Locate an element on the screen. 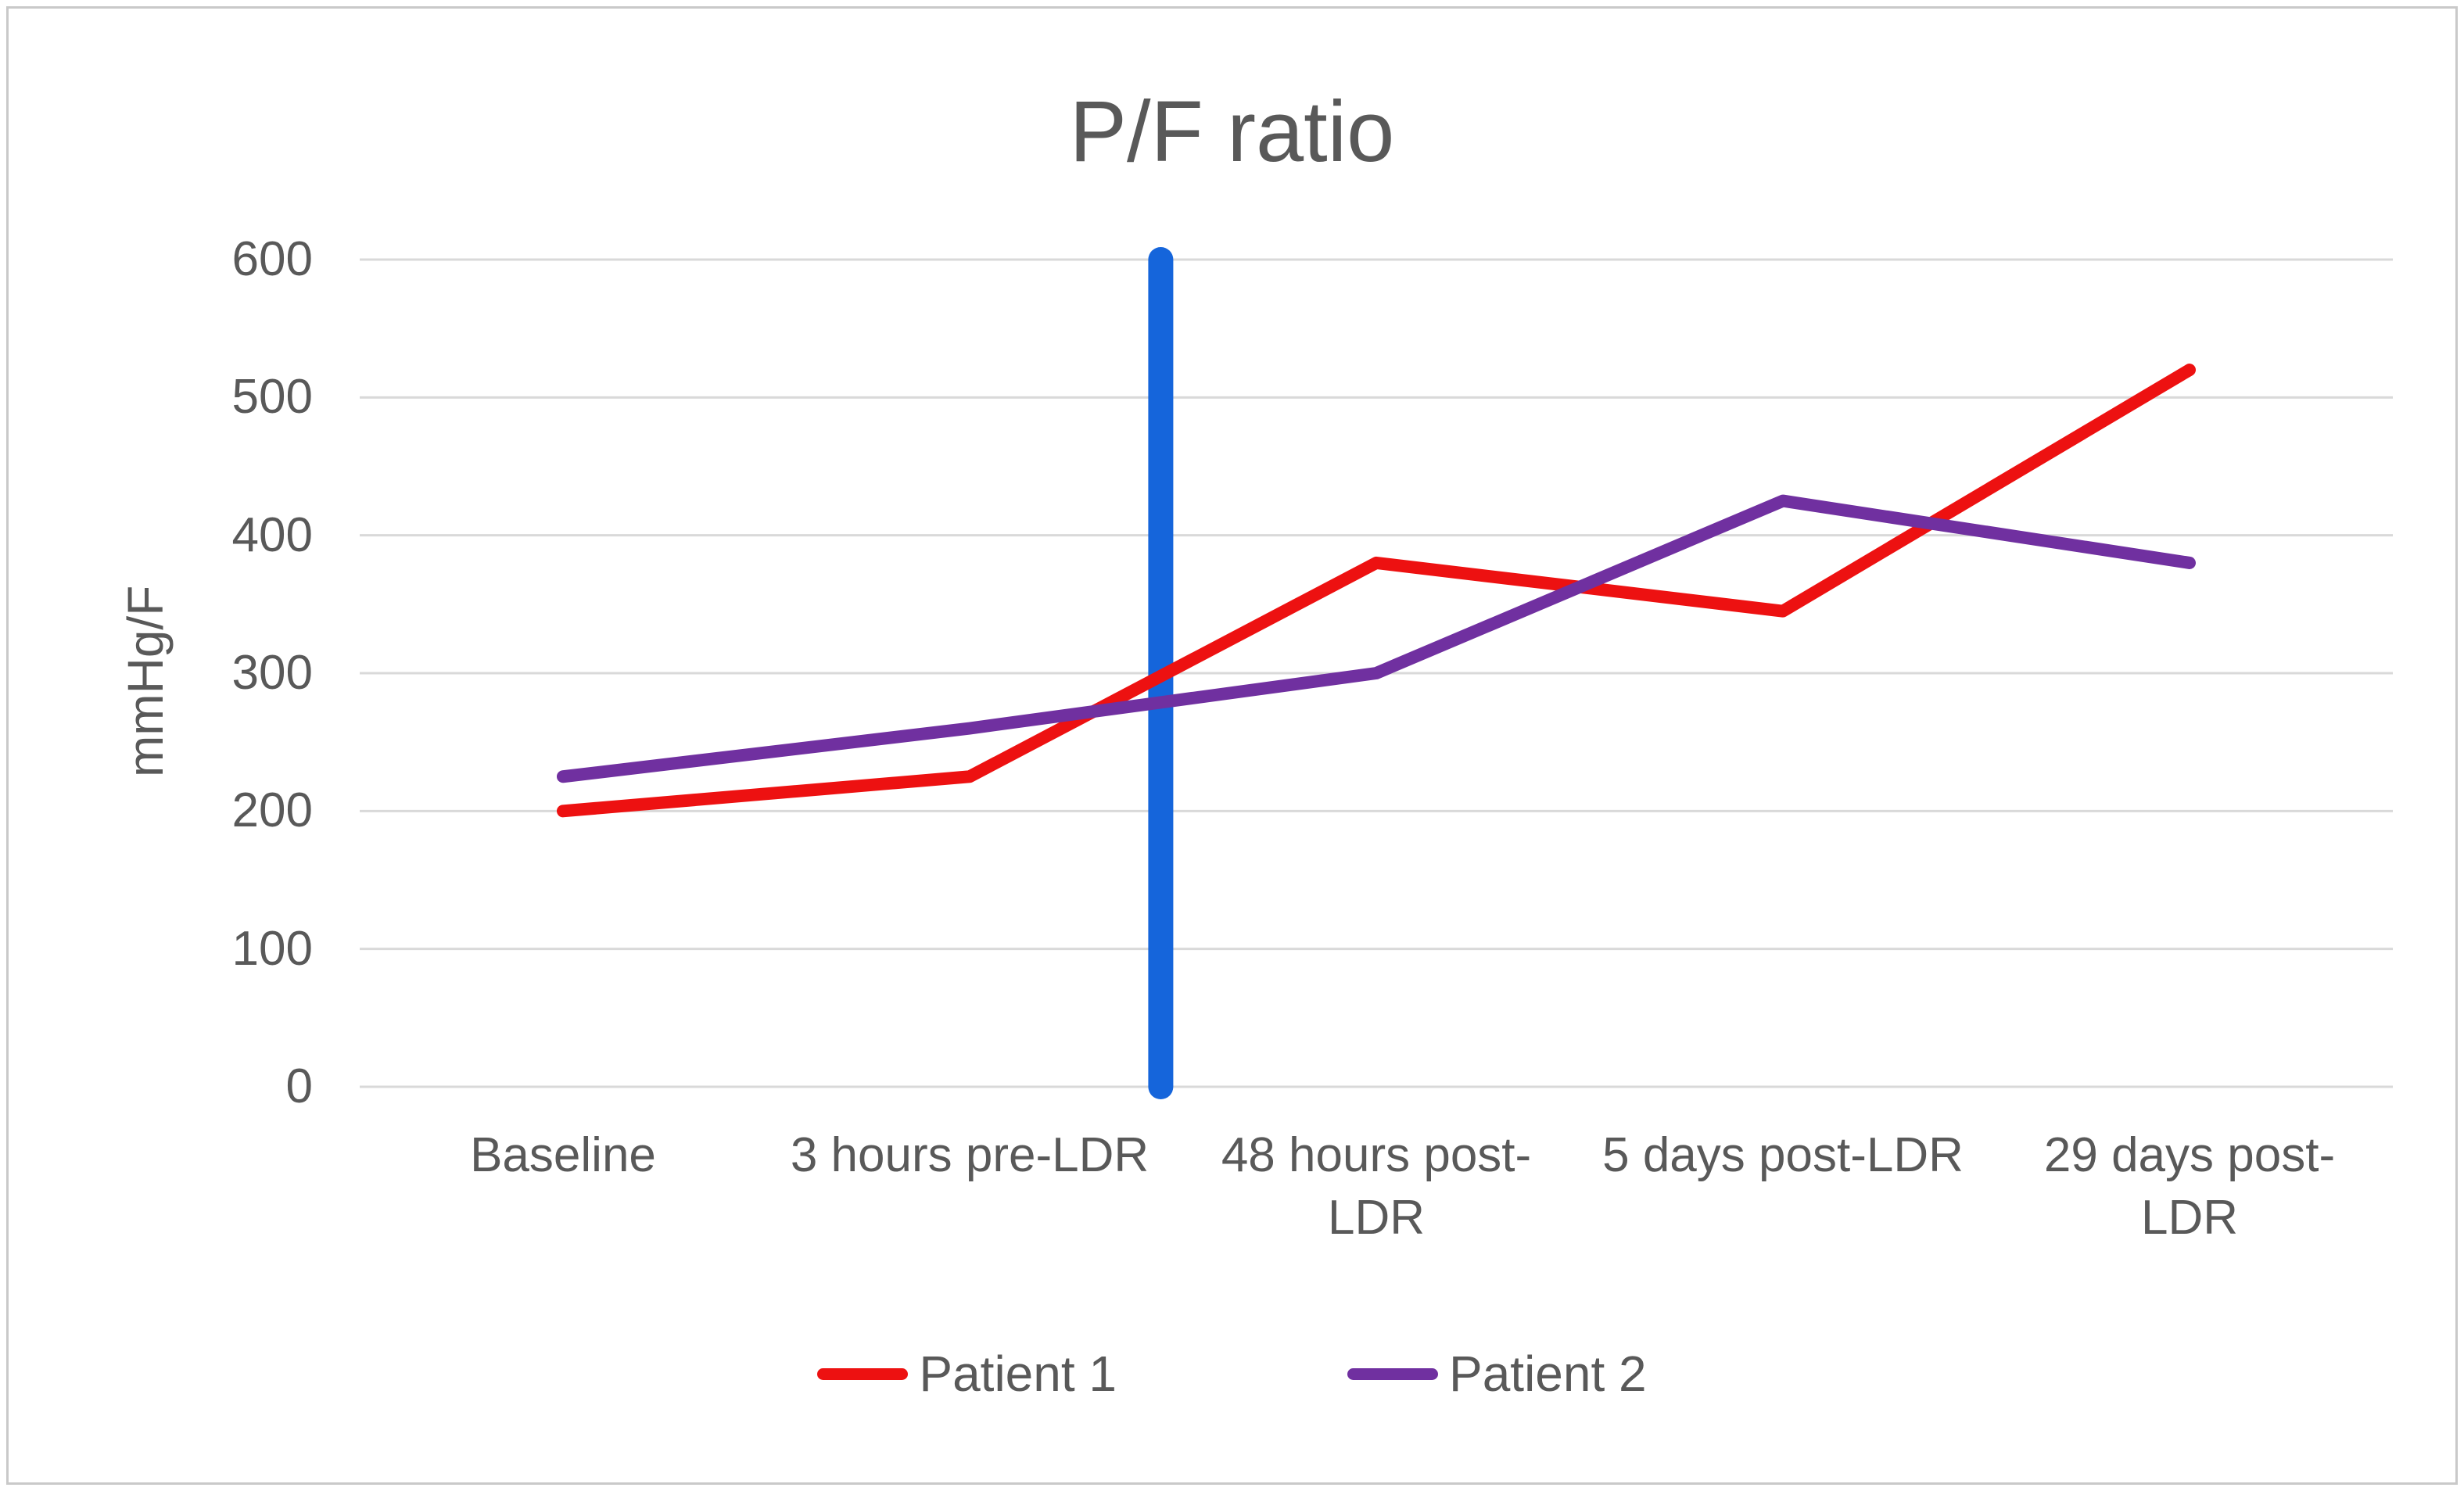  chart-title: P/F ratio is located at coordinates (1232, 132).